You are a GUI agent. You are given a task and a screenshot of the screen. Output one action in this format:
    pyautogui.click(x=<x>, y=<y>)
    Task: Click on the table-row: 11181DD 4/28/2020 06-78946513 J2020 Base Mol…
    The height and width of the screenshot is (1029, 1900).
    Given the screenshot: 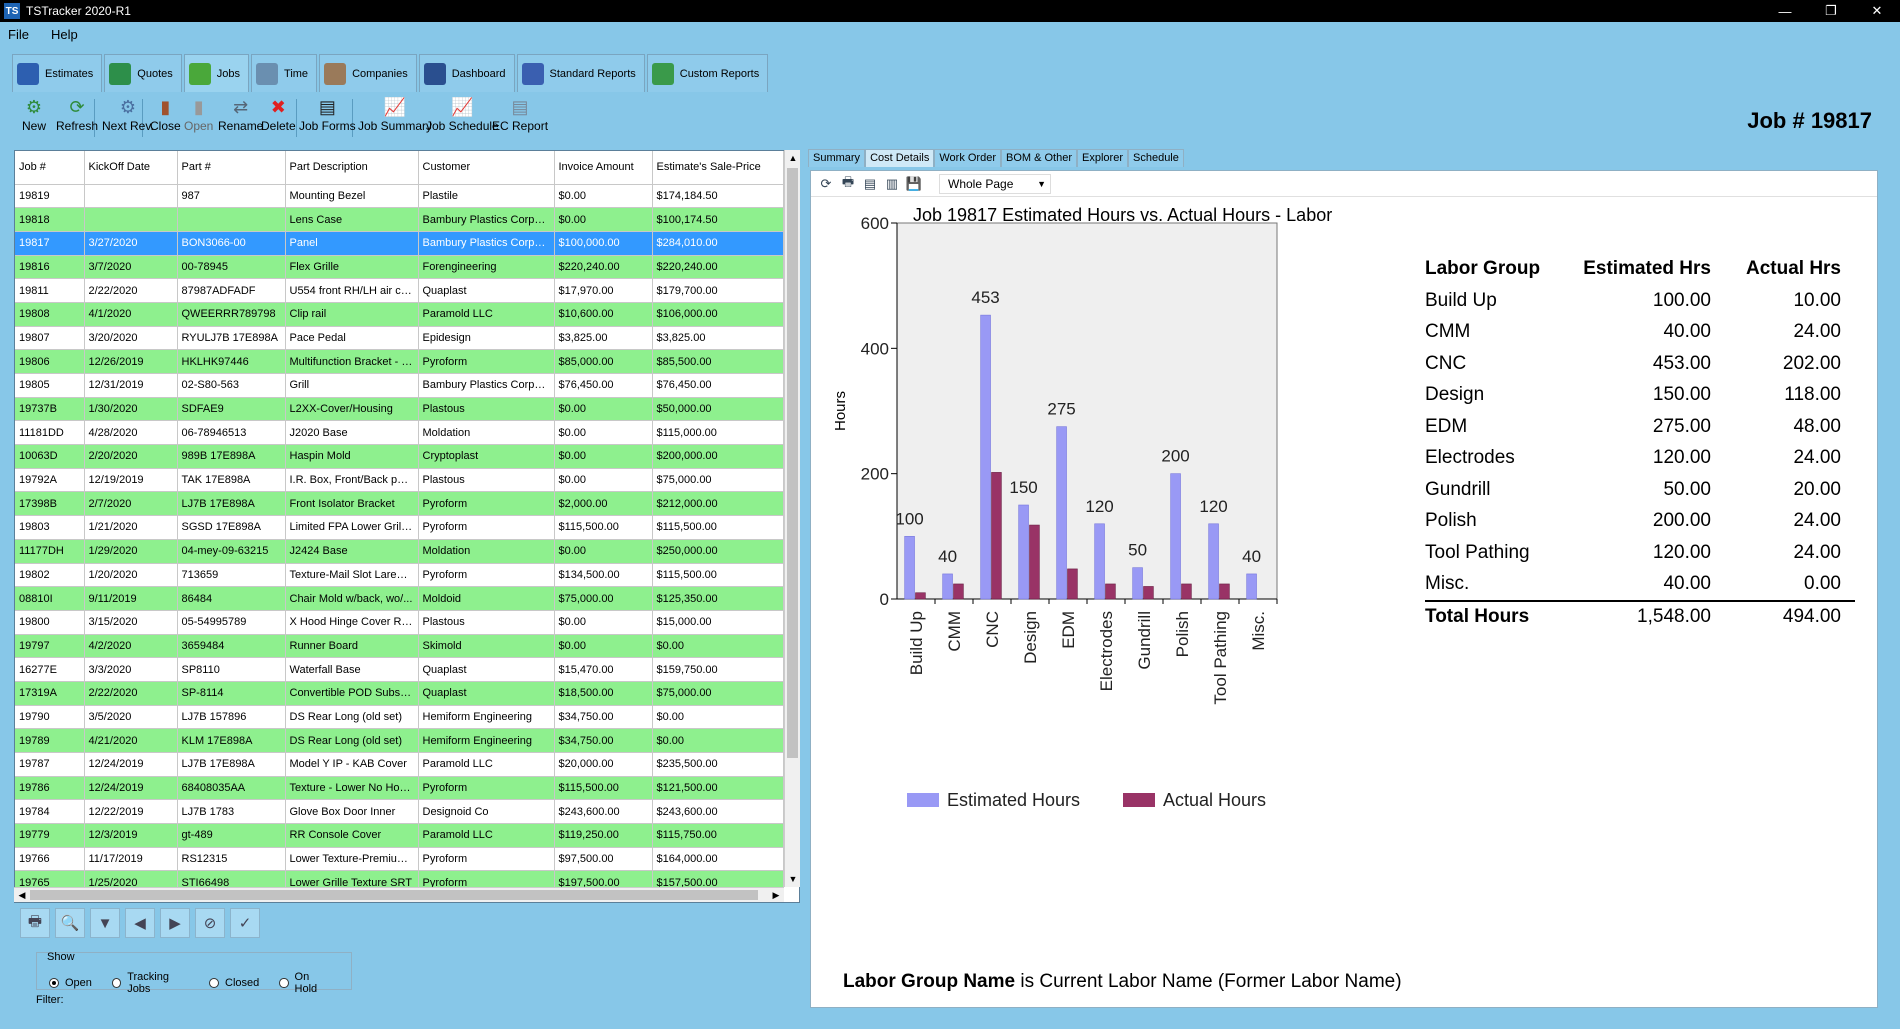 What is the action you would take?
    pyautogui.click(x=399, y=433)
    